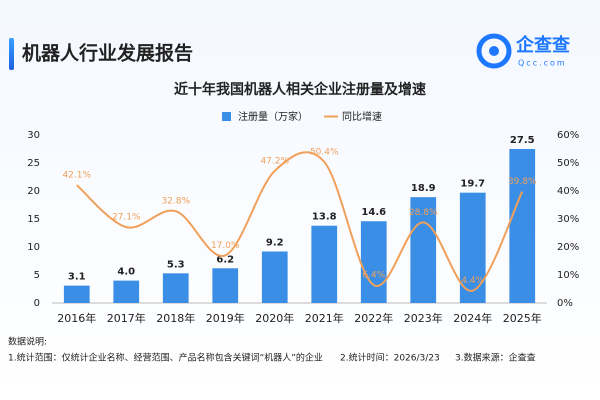 The height and width of the screenshot is (400, 600). What do you see at coordinates (33, 247) in the screenshot?
I see `y-tick-label: 10` at bounding box center [33, 247].